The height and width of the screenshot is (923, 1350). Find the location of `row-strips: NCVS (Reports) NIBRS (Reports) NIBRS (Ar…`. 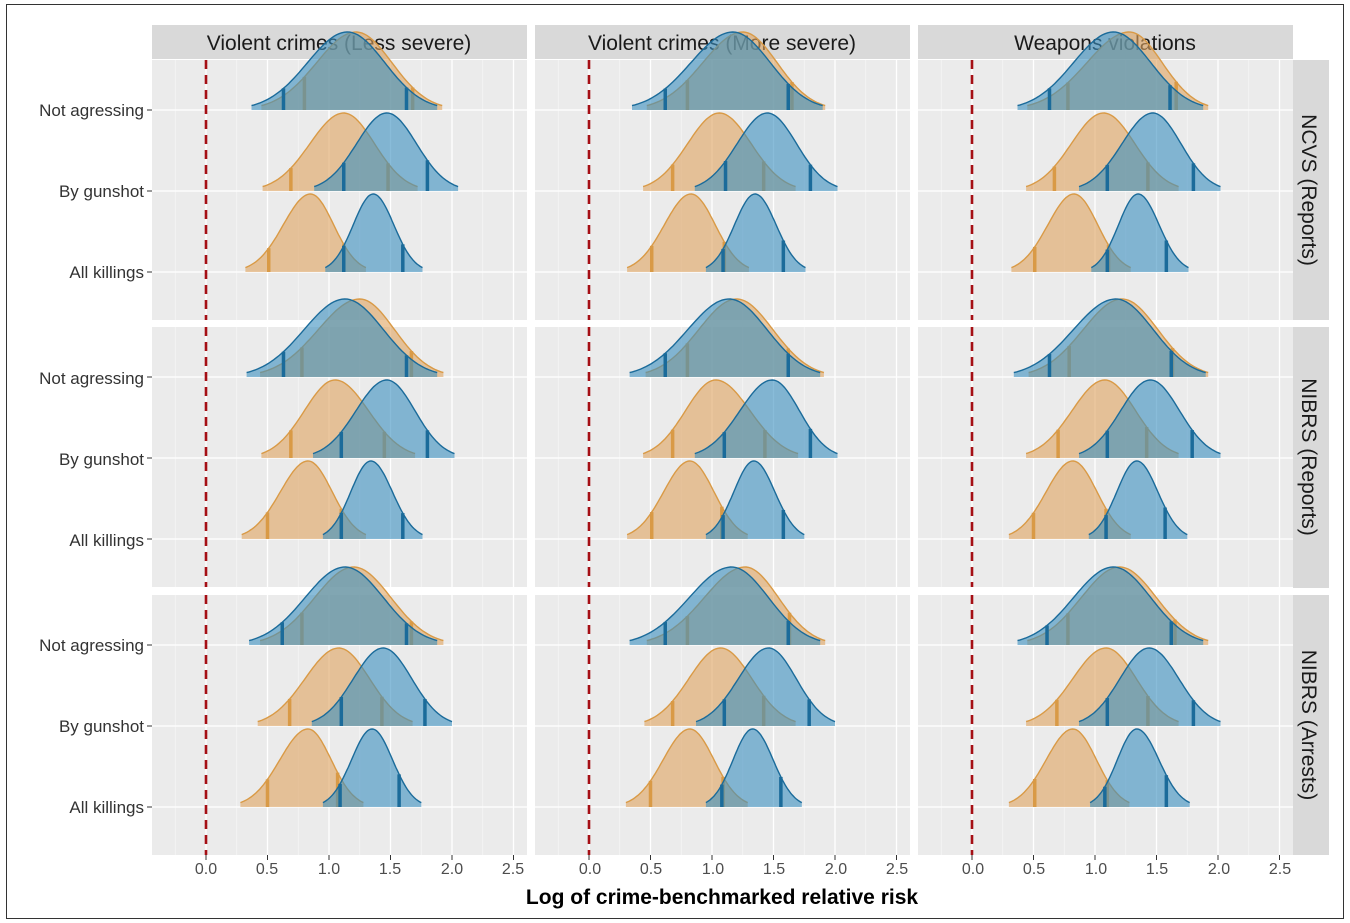

row-strips: NCVS (Reports) NIBRS (Reports) NIBRS (Ar… is located at coordinates (1311, 457).